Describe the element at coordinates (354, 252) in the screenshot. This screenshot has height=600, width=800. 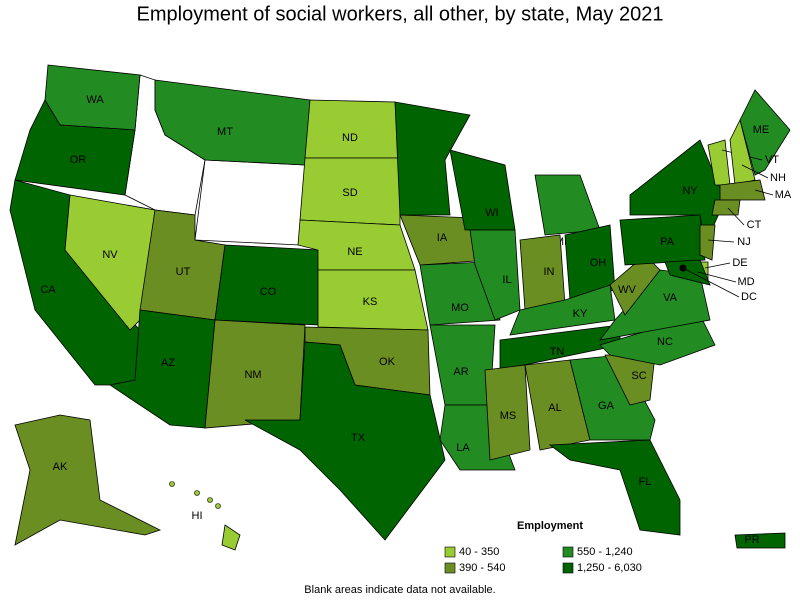
I see `state-label: NE` at that location.